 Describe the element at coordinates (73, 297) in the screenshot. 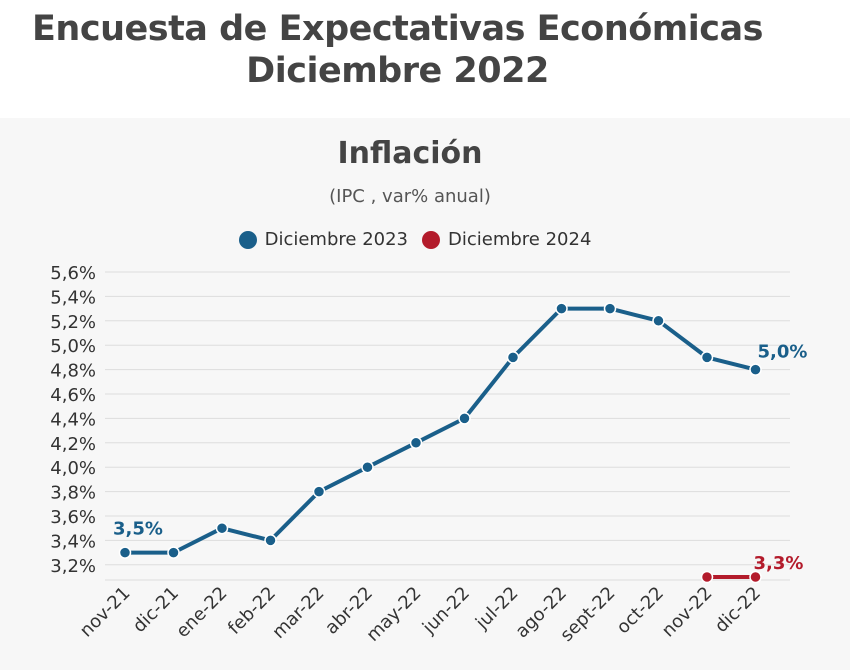

I see `y-tick-label: 5,4%` at that location.